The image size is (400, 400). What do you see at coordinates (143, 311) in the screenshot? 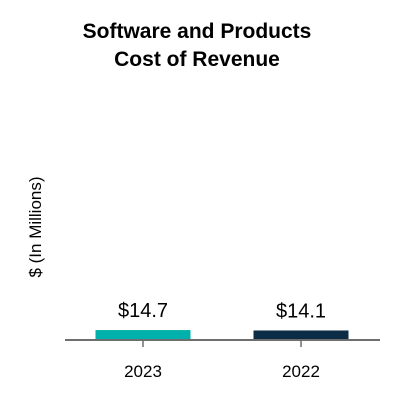
I see `value-label-2023: $14.7` at bounding box center [143, 311].